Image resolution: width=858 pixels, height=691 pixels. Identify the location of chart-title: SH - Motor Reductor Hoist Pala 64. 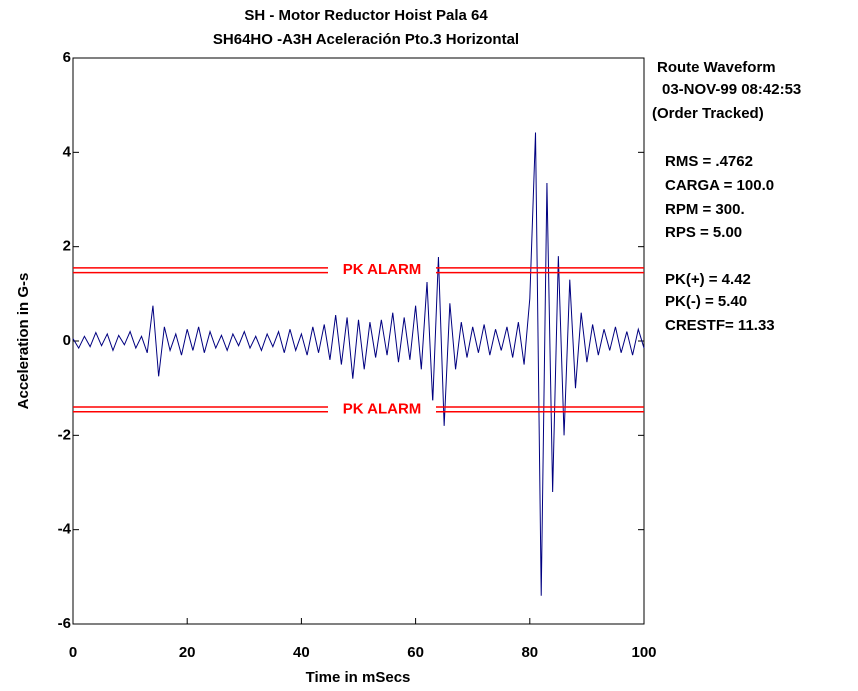
(366, 15).